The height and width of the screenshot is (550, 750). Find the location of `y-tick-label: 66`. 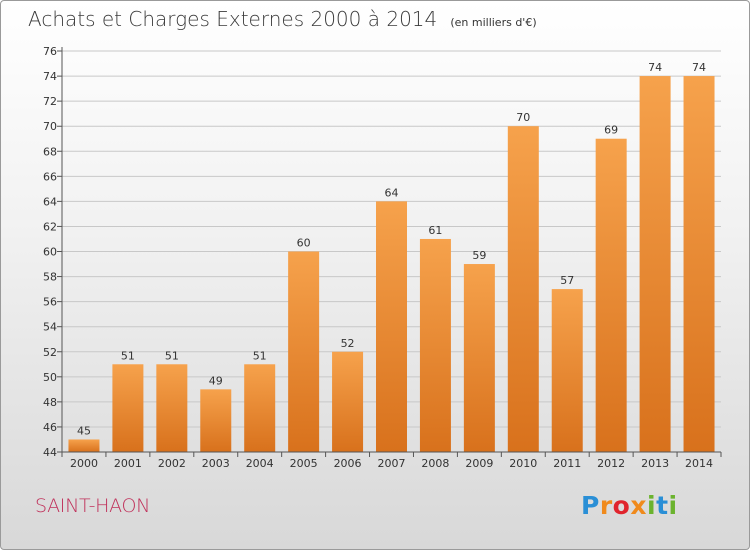

y-tick-label: 66 is located at coordinates (50, 176).